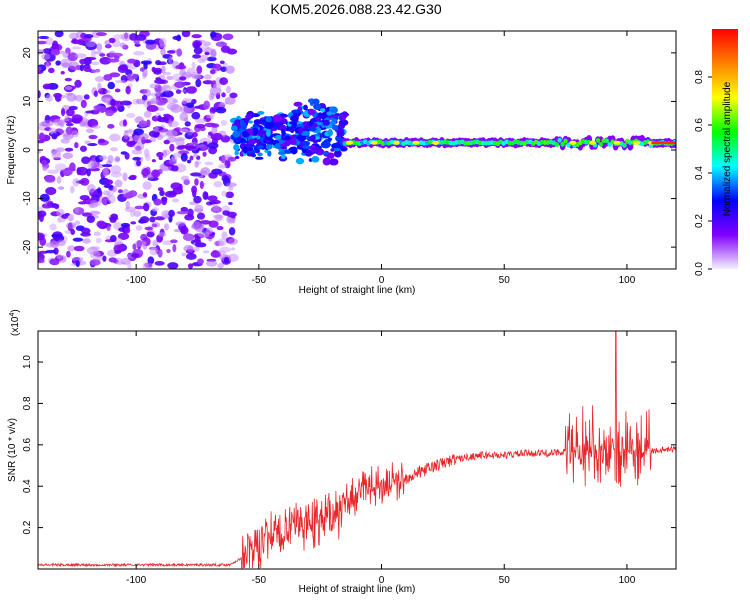 The width and height of the screenshot is (750, 600). What do you see at coordinates (505, 580) in the screenshot?
I see `snr-x-tick-label: 50` at bounding box center [505, 580].